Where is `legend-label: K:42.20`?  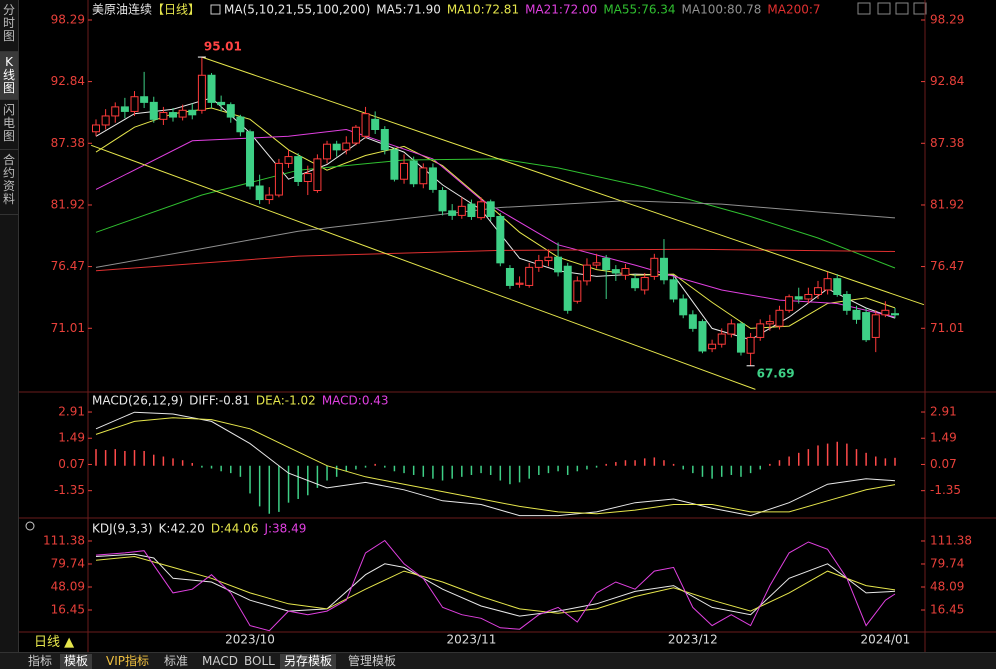
legend-label: K:42.20 is located at coordinates (182, 529).